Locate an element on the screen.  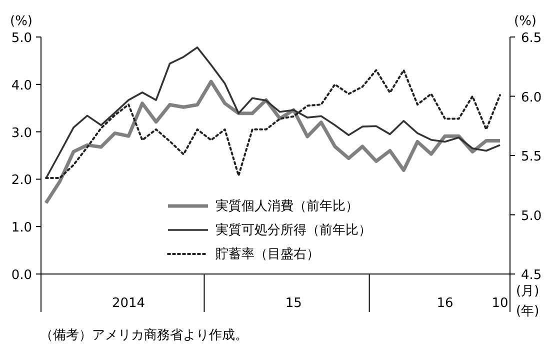
y2-tick-label: 6.5 is located at coordinates (531, 38).